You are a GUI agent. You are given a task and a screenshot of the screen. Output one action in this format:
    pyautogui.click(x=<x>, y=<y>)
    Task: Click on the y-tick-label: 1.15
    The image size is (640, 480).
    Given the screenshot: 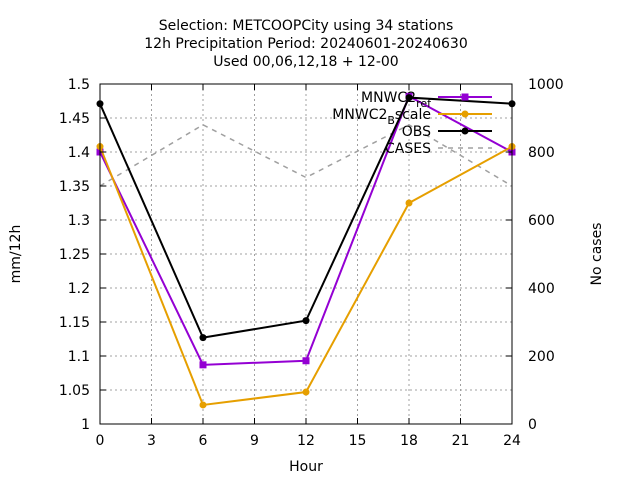 What is the action you would take?
    pyautogui.click(x=74, y=323)
    